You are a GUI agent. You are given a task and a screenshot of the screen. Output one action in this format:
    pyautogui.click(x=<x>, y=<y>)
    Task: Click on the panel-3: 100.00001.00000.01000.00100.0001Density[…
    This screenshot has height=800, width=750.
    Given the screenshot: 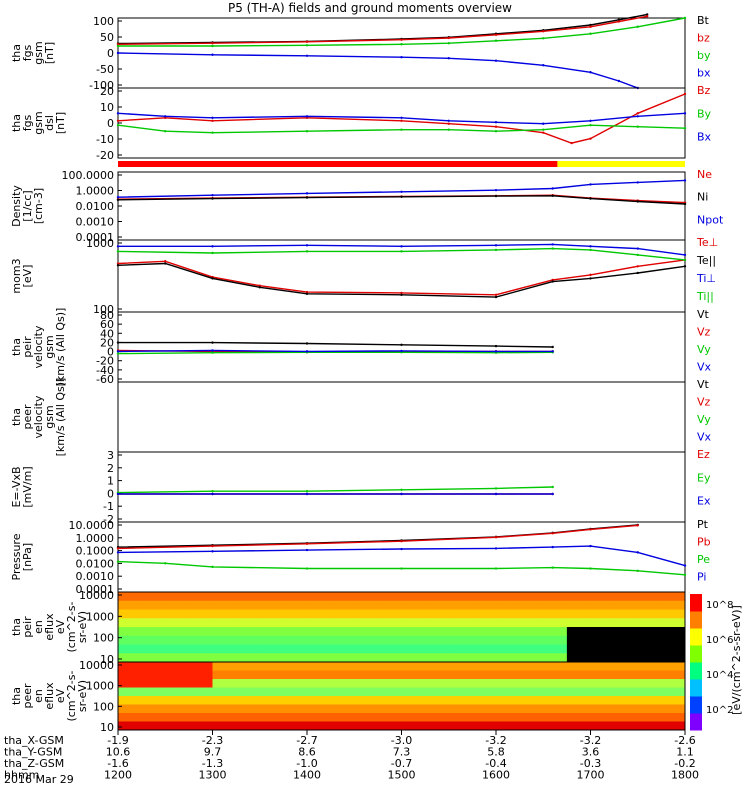 What is the action you would take?
    pyautogui.click(x=367, y=206)
    